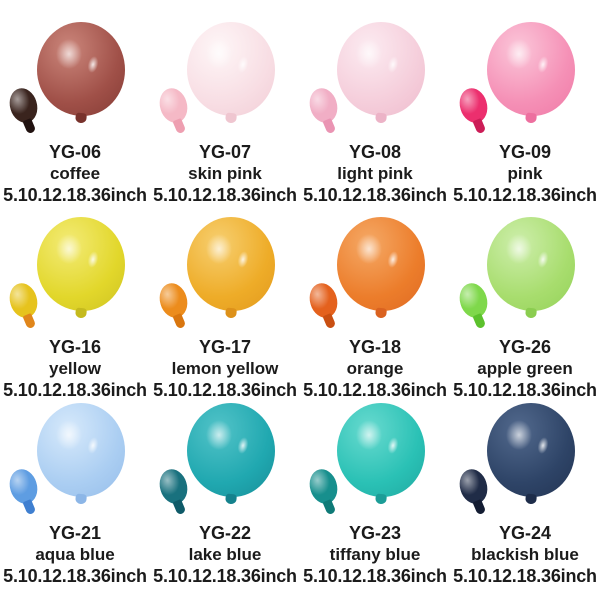  What do you see at coordinates (375, 347) in the screenshot?
I see `product-code: YG-18` at bounding box center [375, 347].